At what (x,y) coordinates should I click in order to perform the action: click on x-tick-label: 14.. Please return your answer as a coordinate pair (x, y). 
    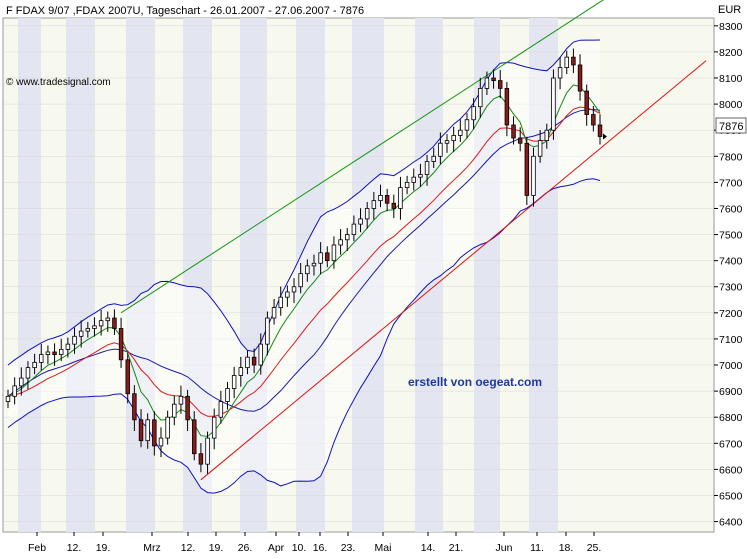
    Looking at the image, I should click on (428, 548).